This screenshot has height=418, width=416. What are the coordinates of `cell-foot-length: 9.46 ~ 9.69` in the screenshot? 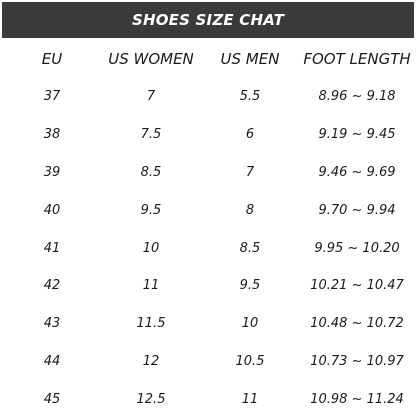 It's located at (357, 172).